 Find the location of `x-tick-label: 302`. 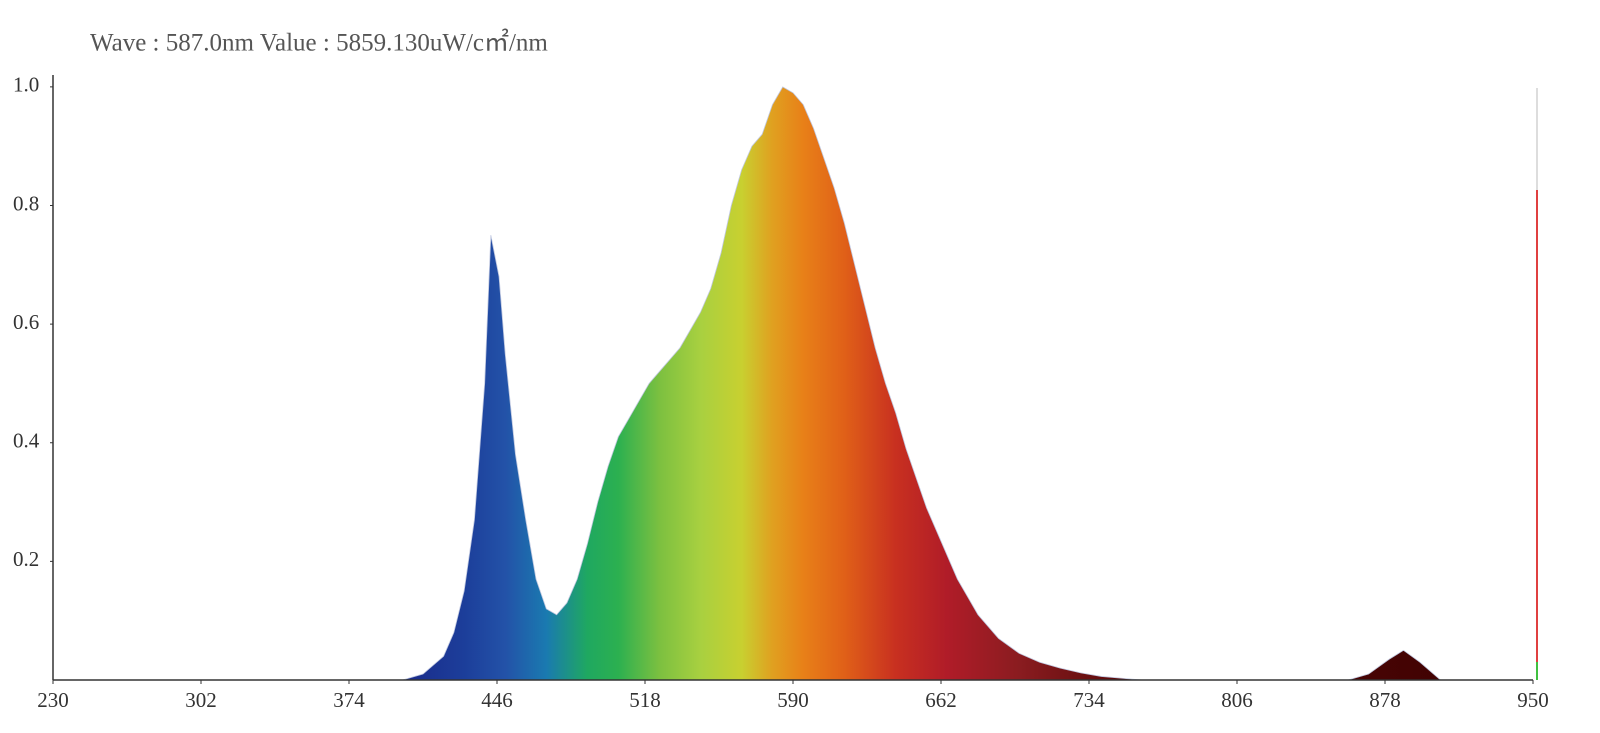

x-tick-label: 302 is located at coordinates (201, 700).